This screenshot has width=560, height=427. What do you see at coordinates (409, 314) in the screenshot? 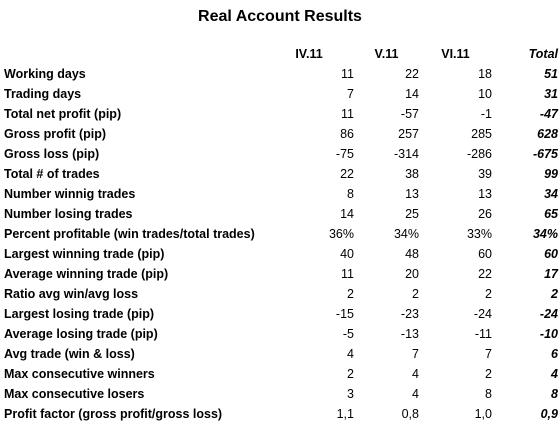
I see `cell-v11: -23` at bounding box center [409, 314].